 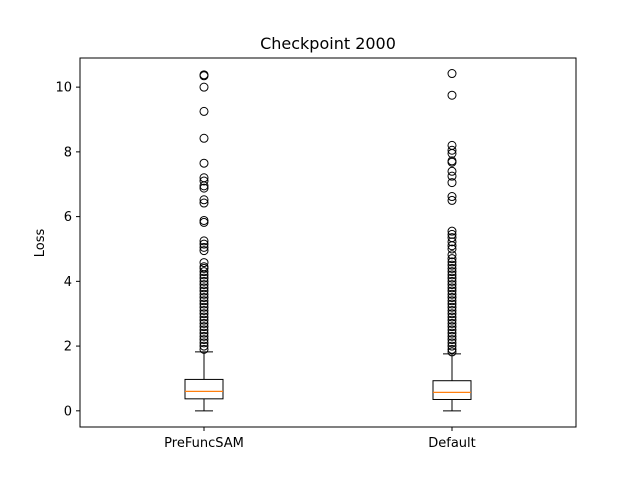 I want to click on y-tick-label: 6, so click(x=68, y=217).